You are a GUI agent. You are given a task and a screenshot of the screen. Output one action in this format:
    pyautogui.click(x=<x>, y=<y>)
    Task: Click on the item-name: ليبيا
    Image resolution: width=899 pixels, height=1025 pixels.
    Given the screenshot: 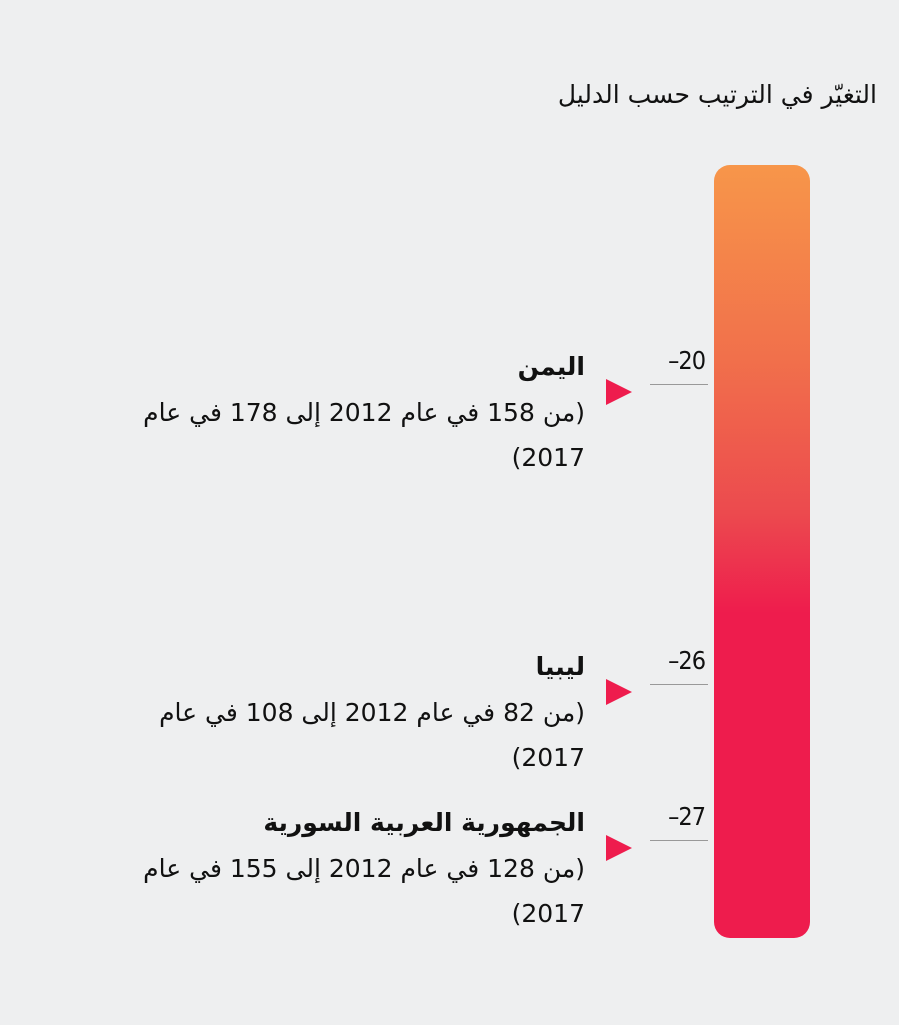 What is the action you would take?
    pyautogui.click(x=560, y=666)
    